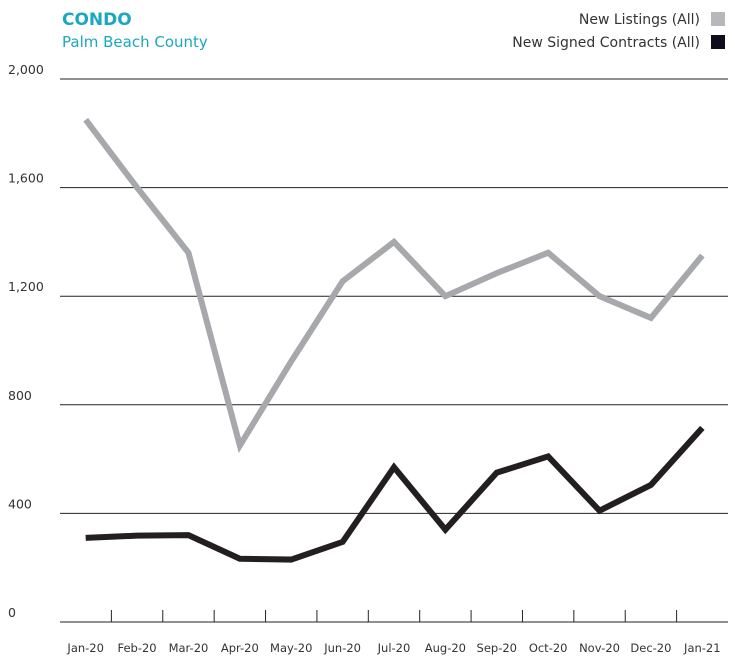  Describe the element at coordinates (189, 648) in the screenshot. I see `x-tick-label: Mar-20` at that location.